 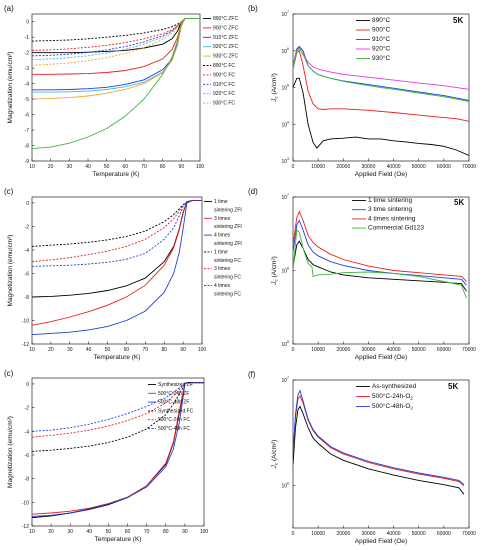 What do you see at coordinates (288, 342) in the screenshot?
I see `y-tick-exponent: 5` at bounding box center [288, 342].